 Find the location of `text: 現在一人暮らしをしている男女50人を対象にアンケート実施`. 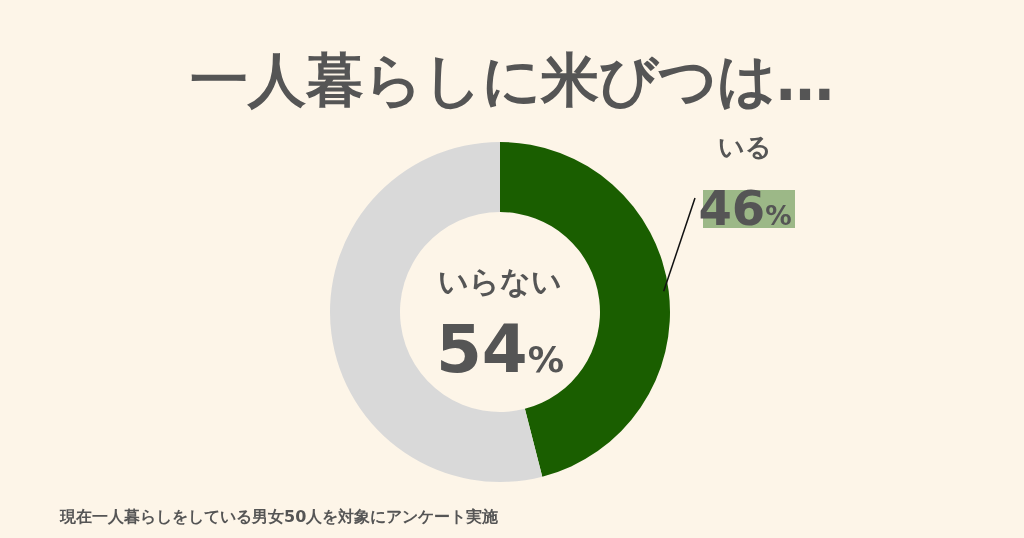

text: 現在一人暮らしをしている男女50人を対象にアンケート実施 is located at coordinates (279, 516).